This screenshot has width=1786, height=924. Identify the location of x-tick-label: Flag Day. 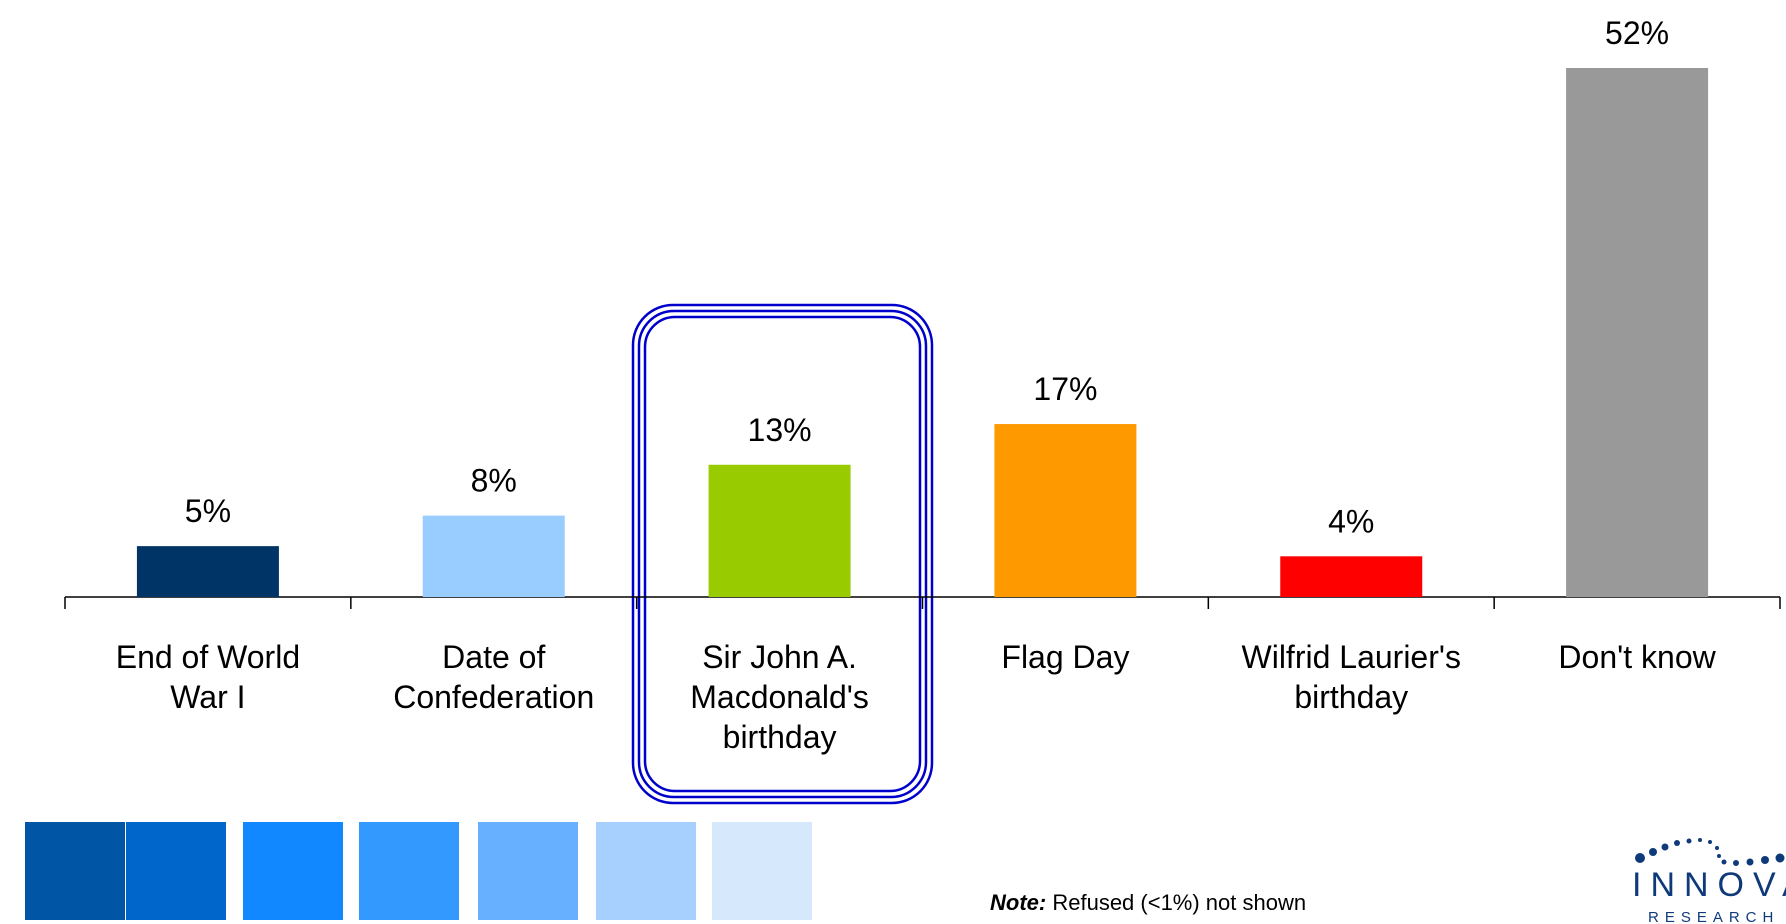
(1065, 657).